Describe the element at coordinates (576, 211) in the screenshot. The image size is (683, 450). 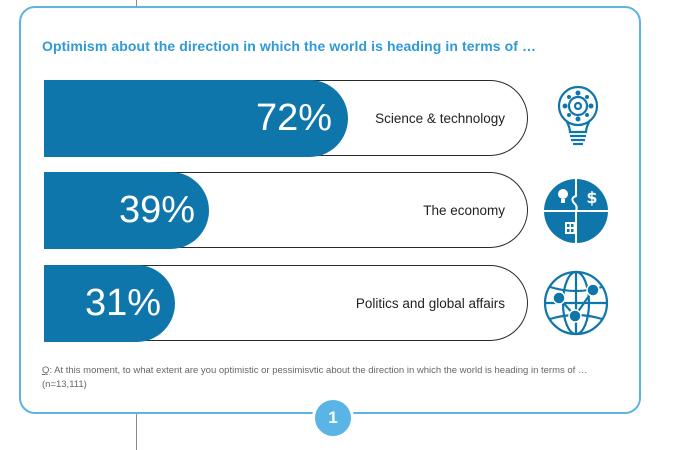
I see `economy-puzzle-icon: $` at that location.